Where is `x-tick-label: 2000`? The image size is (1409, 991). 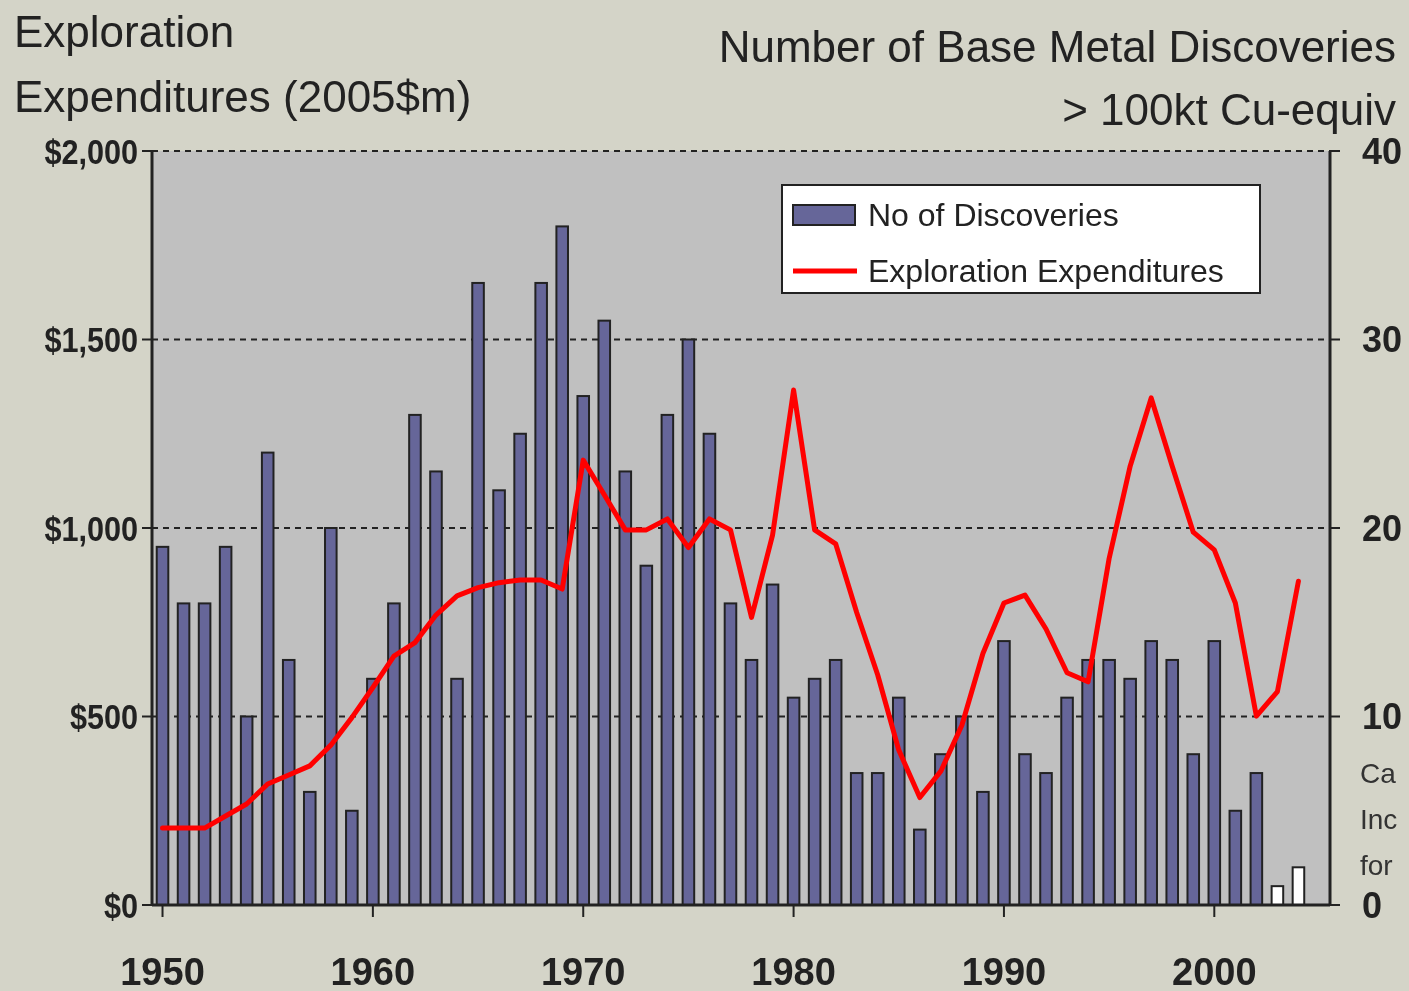 x-tick-label: 2000 is located at coordinates (1214, 971).